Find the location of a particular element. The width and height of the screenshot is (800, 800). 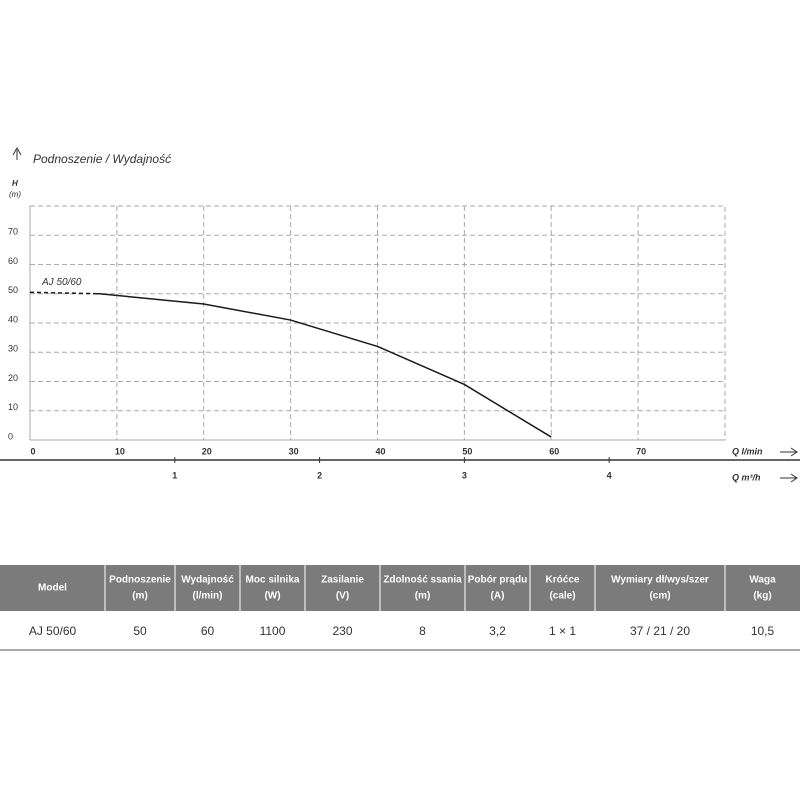

x2-tick-label: 3 is located at coordinates (464, 475).